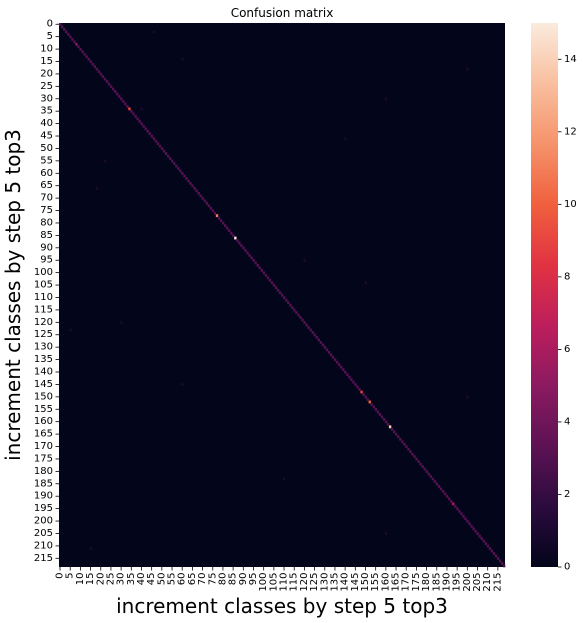 This screenshot has height=623, width=584. Describe the element at coordinates (80, 579) in the screenshot. I see `x-tick-label-2: 10` at that location.